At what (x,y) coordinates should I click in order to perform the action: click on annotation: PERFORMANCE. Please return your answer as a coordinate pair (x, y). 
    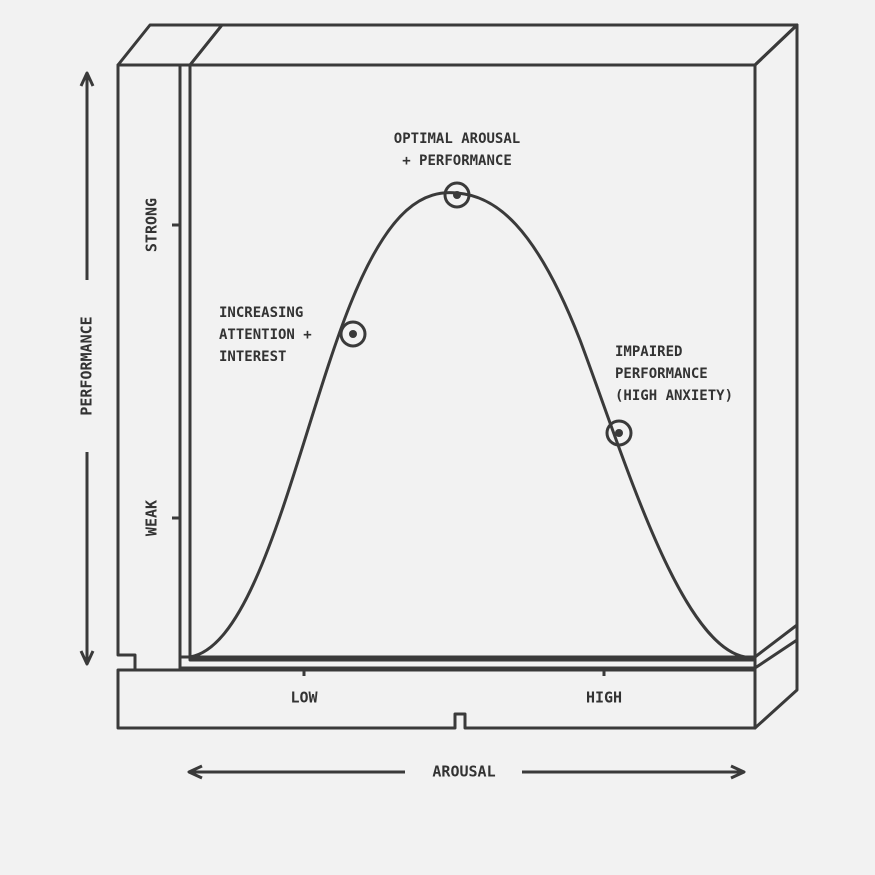
    Looking at the image, I should click on (661, 374).